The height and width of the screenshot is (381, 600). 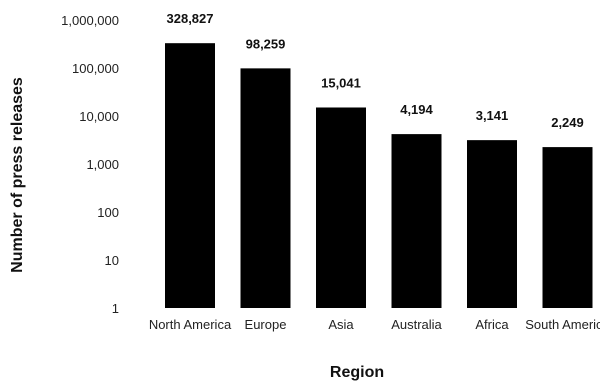 I want to click on y-tick-label: 10, so click(x=112, y=260).